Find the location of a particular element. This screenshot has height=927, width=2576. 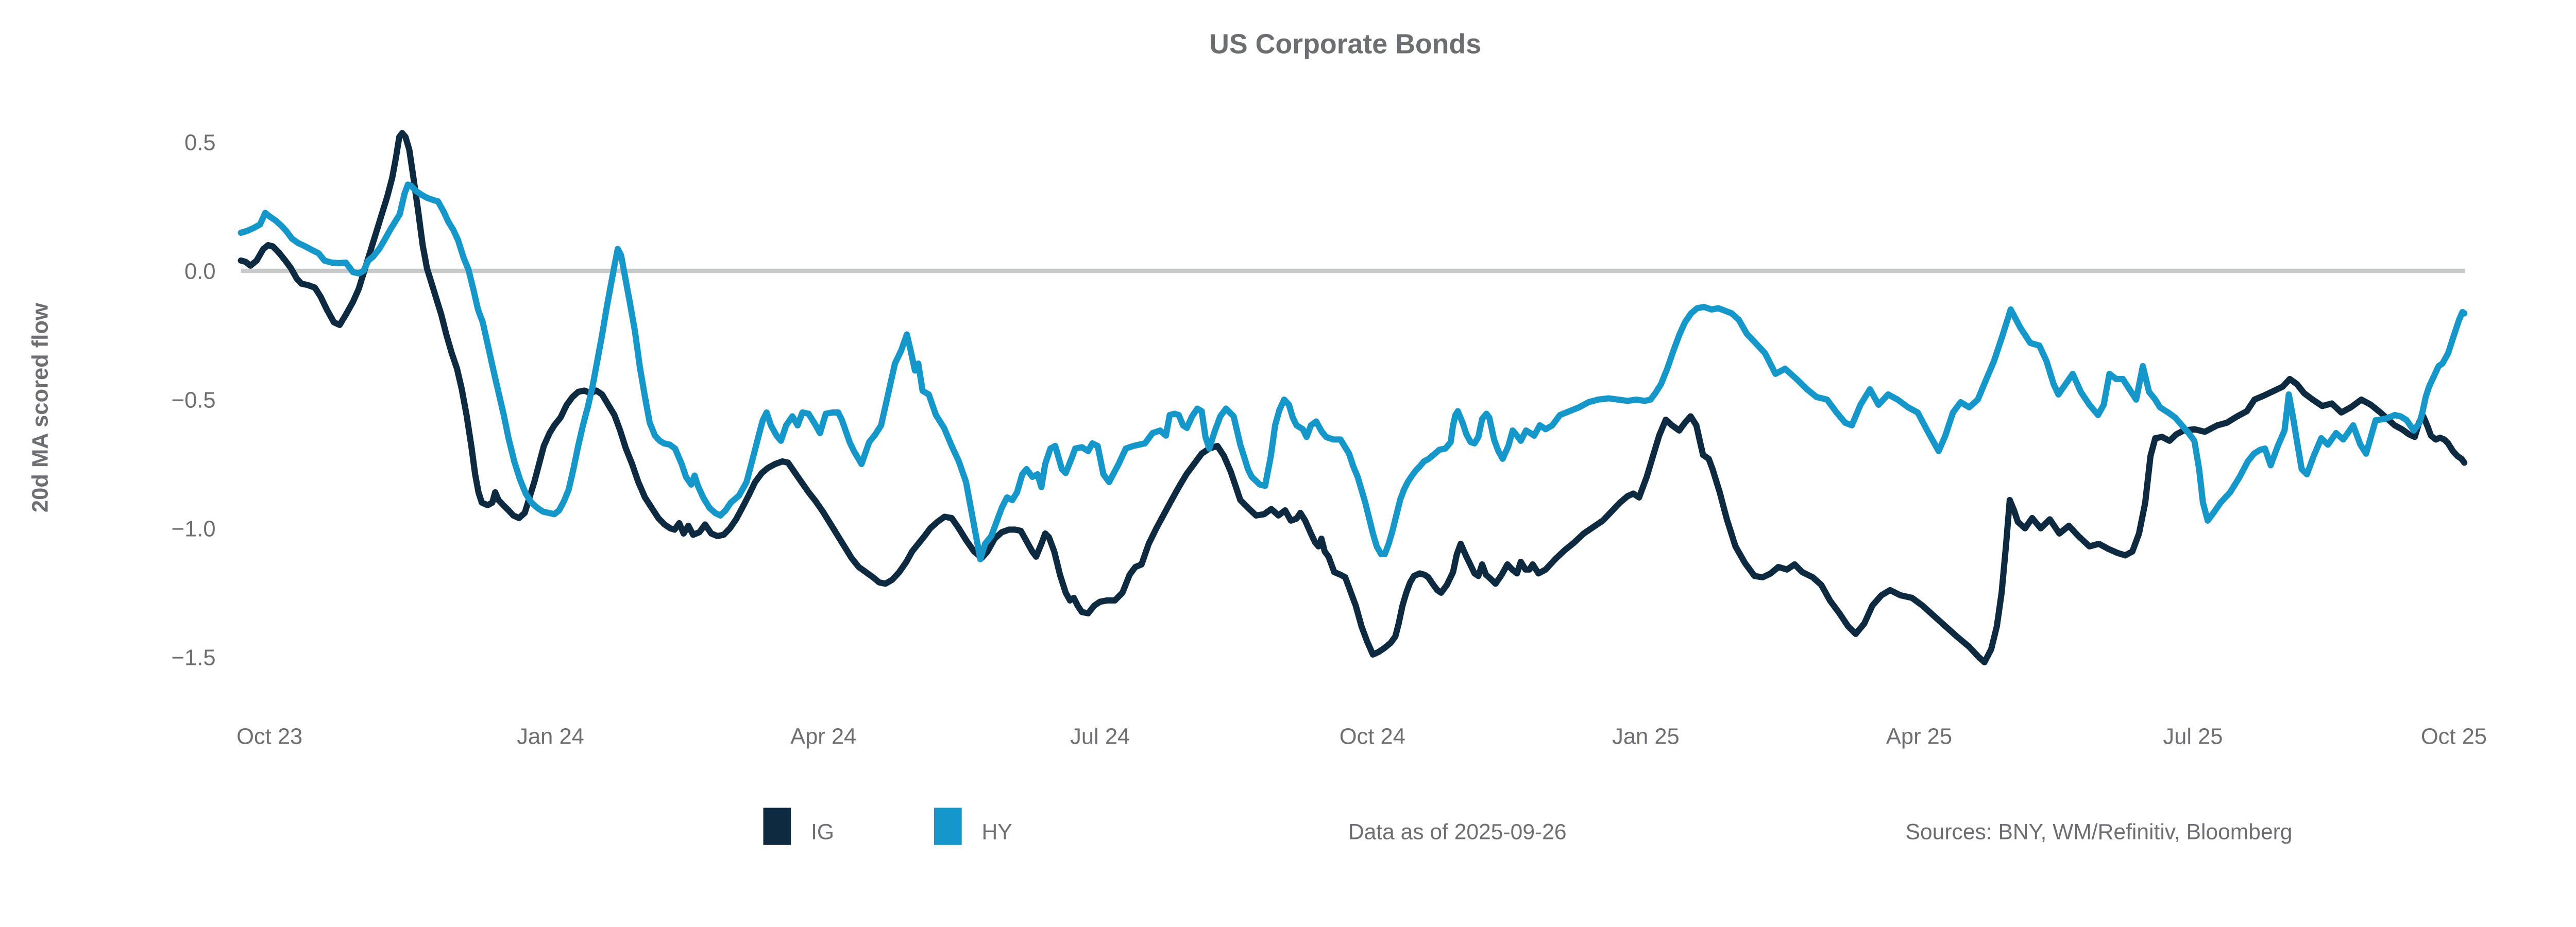

y-tick-label: −0.5 is located at coordinates (194, 401).